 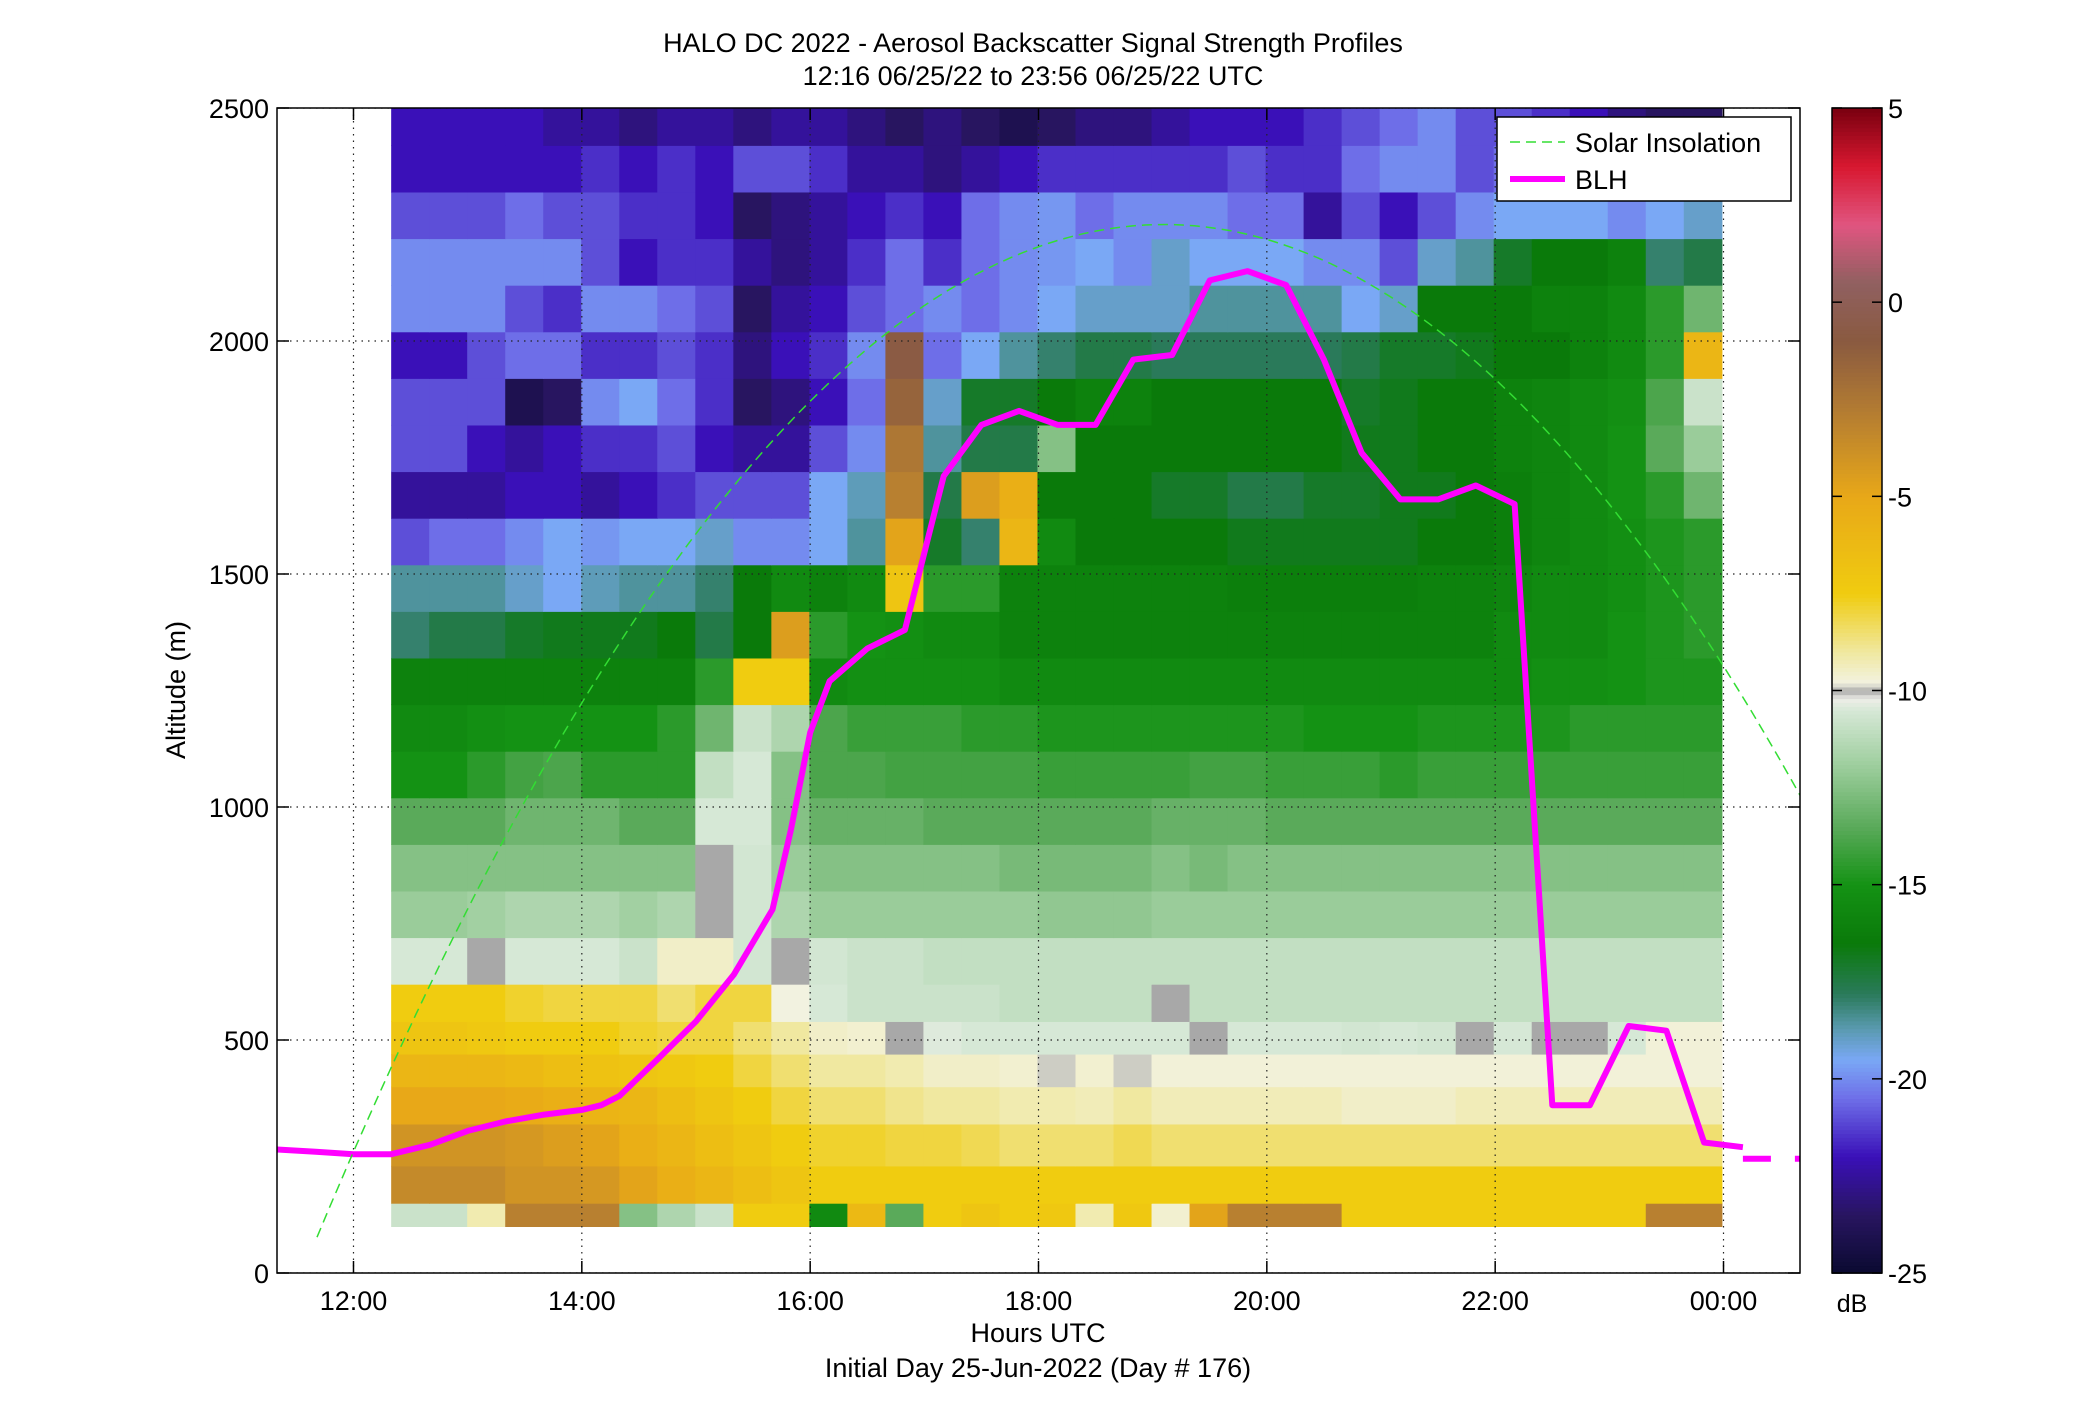 I want to click on x-tick-label: 22:00, so click(x=1495, y=1301).